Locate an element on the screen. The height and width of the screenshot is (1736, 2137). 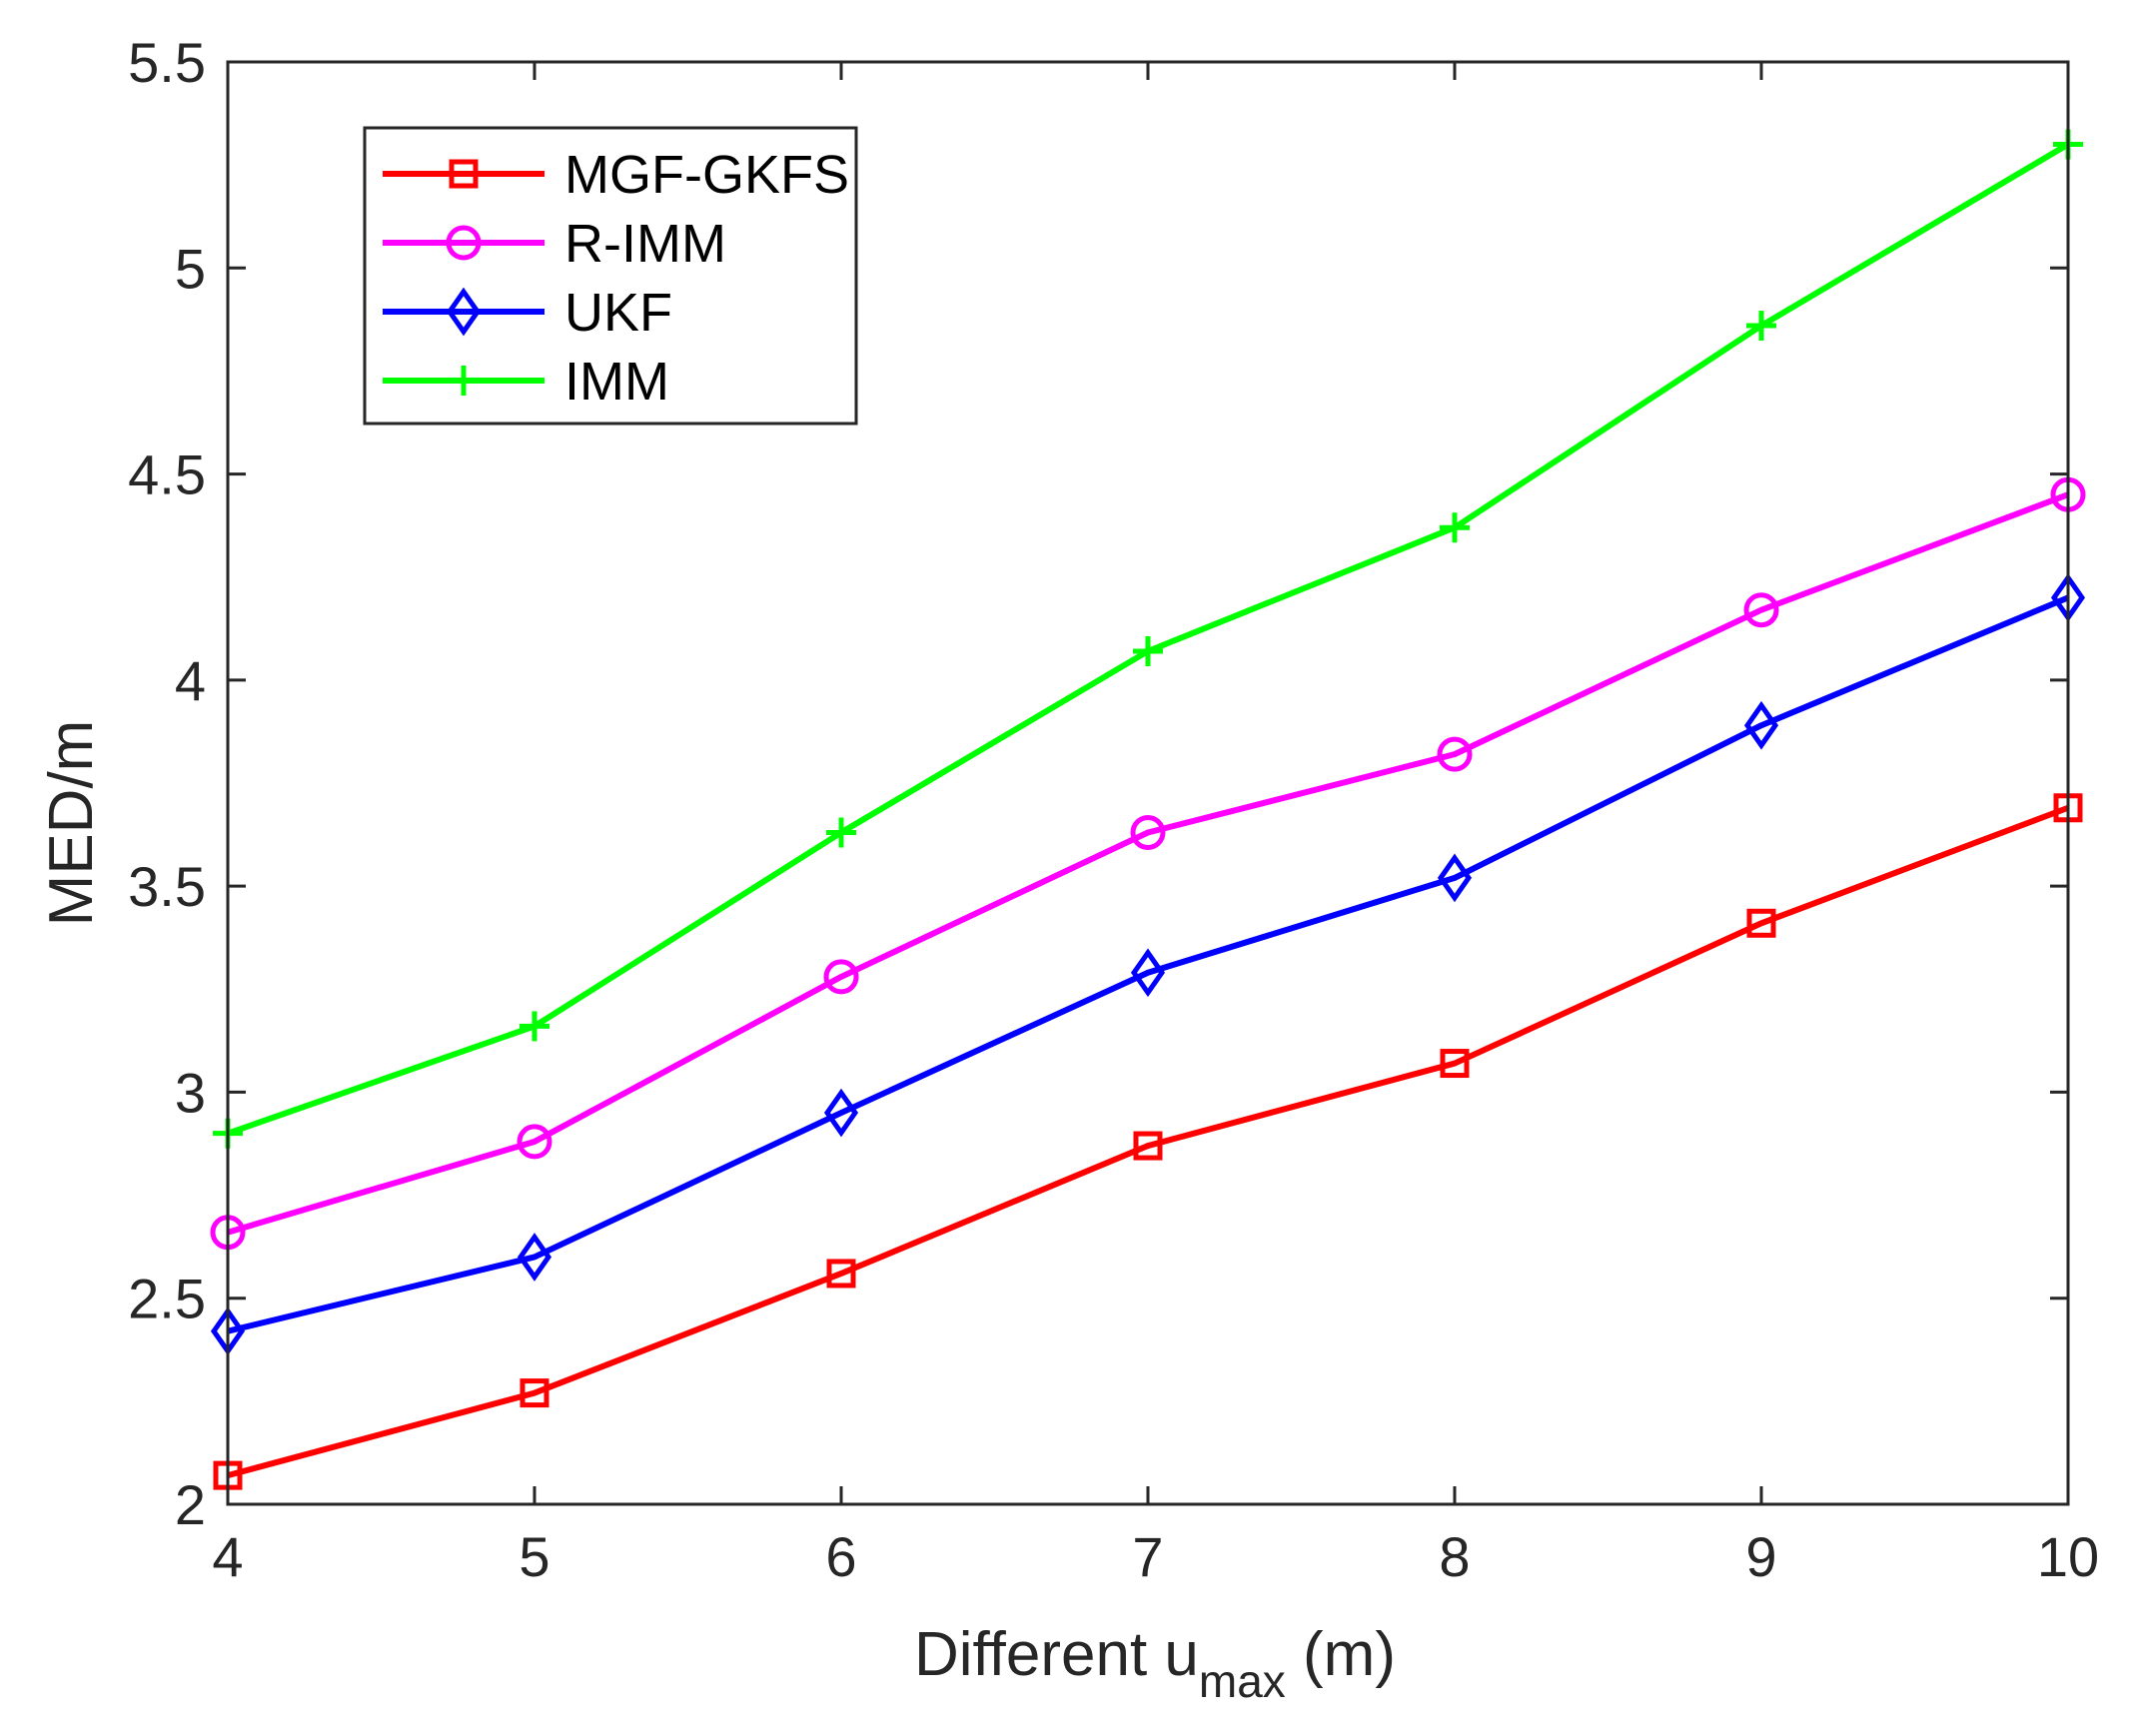
legend-entry-ukf: UKF is located at coordinates (527, 313).